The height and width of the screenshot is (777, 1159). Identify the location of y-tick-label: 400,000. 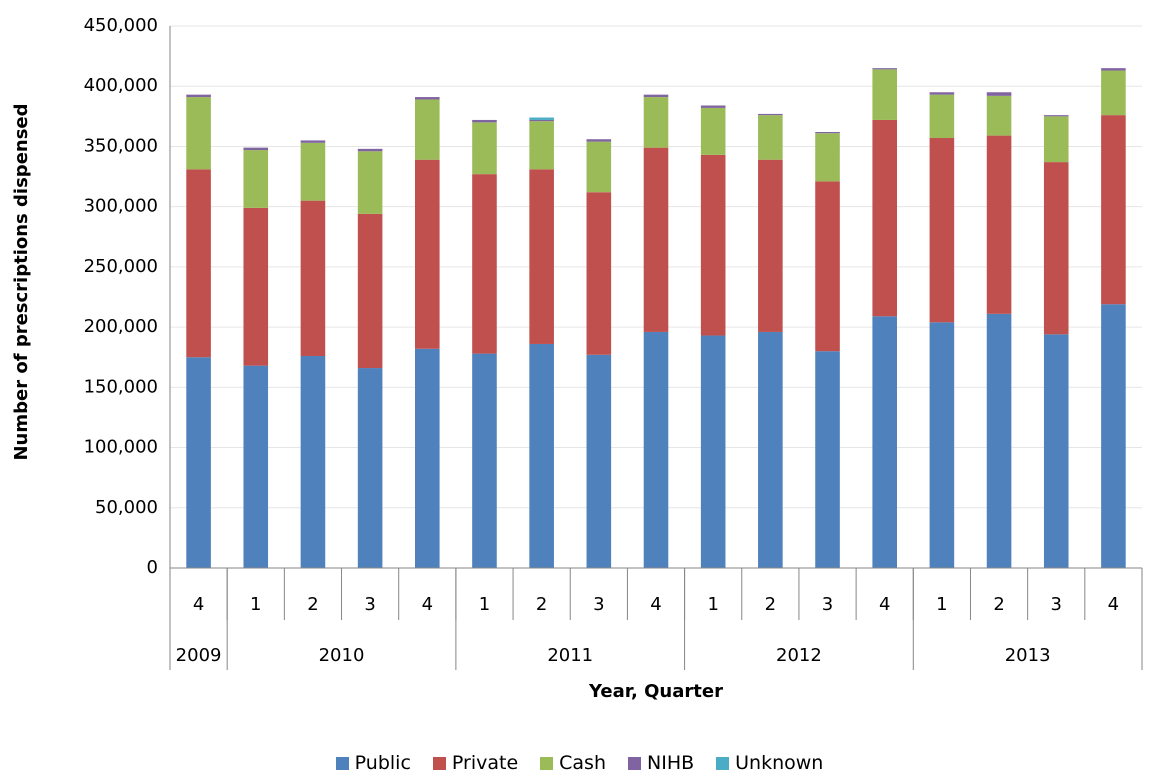
(121, 85).